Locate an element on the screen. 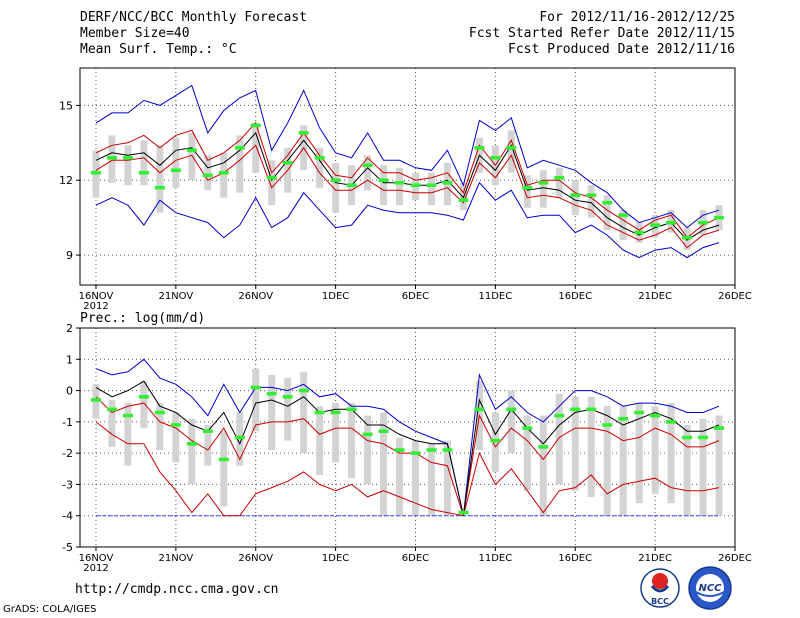 The image size is (800, 618). source-url: http://cmdp.ncc.cma.gov.cn is located at coordinates (177, 589).